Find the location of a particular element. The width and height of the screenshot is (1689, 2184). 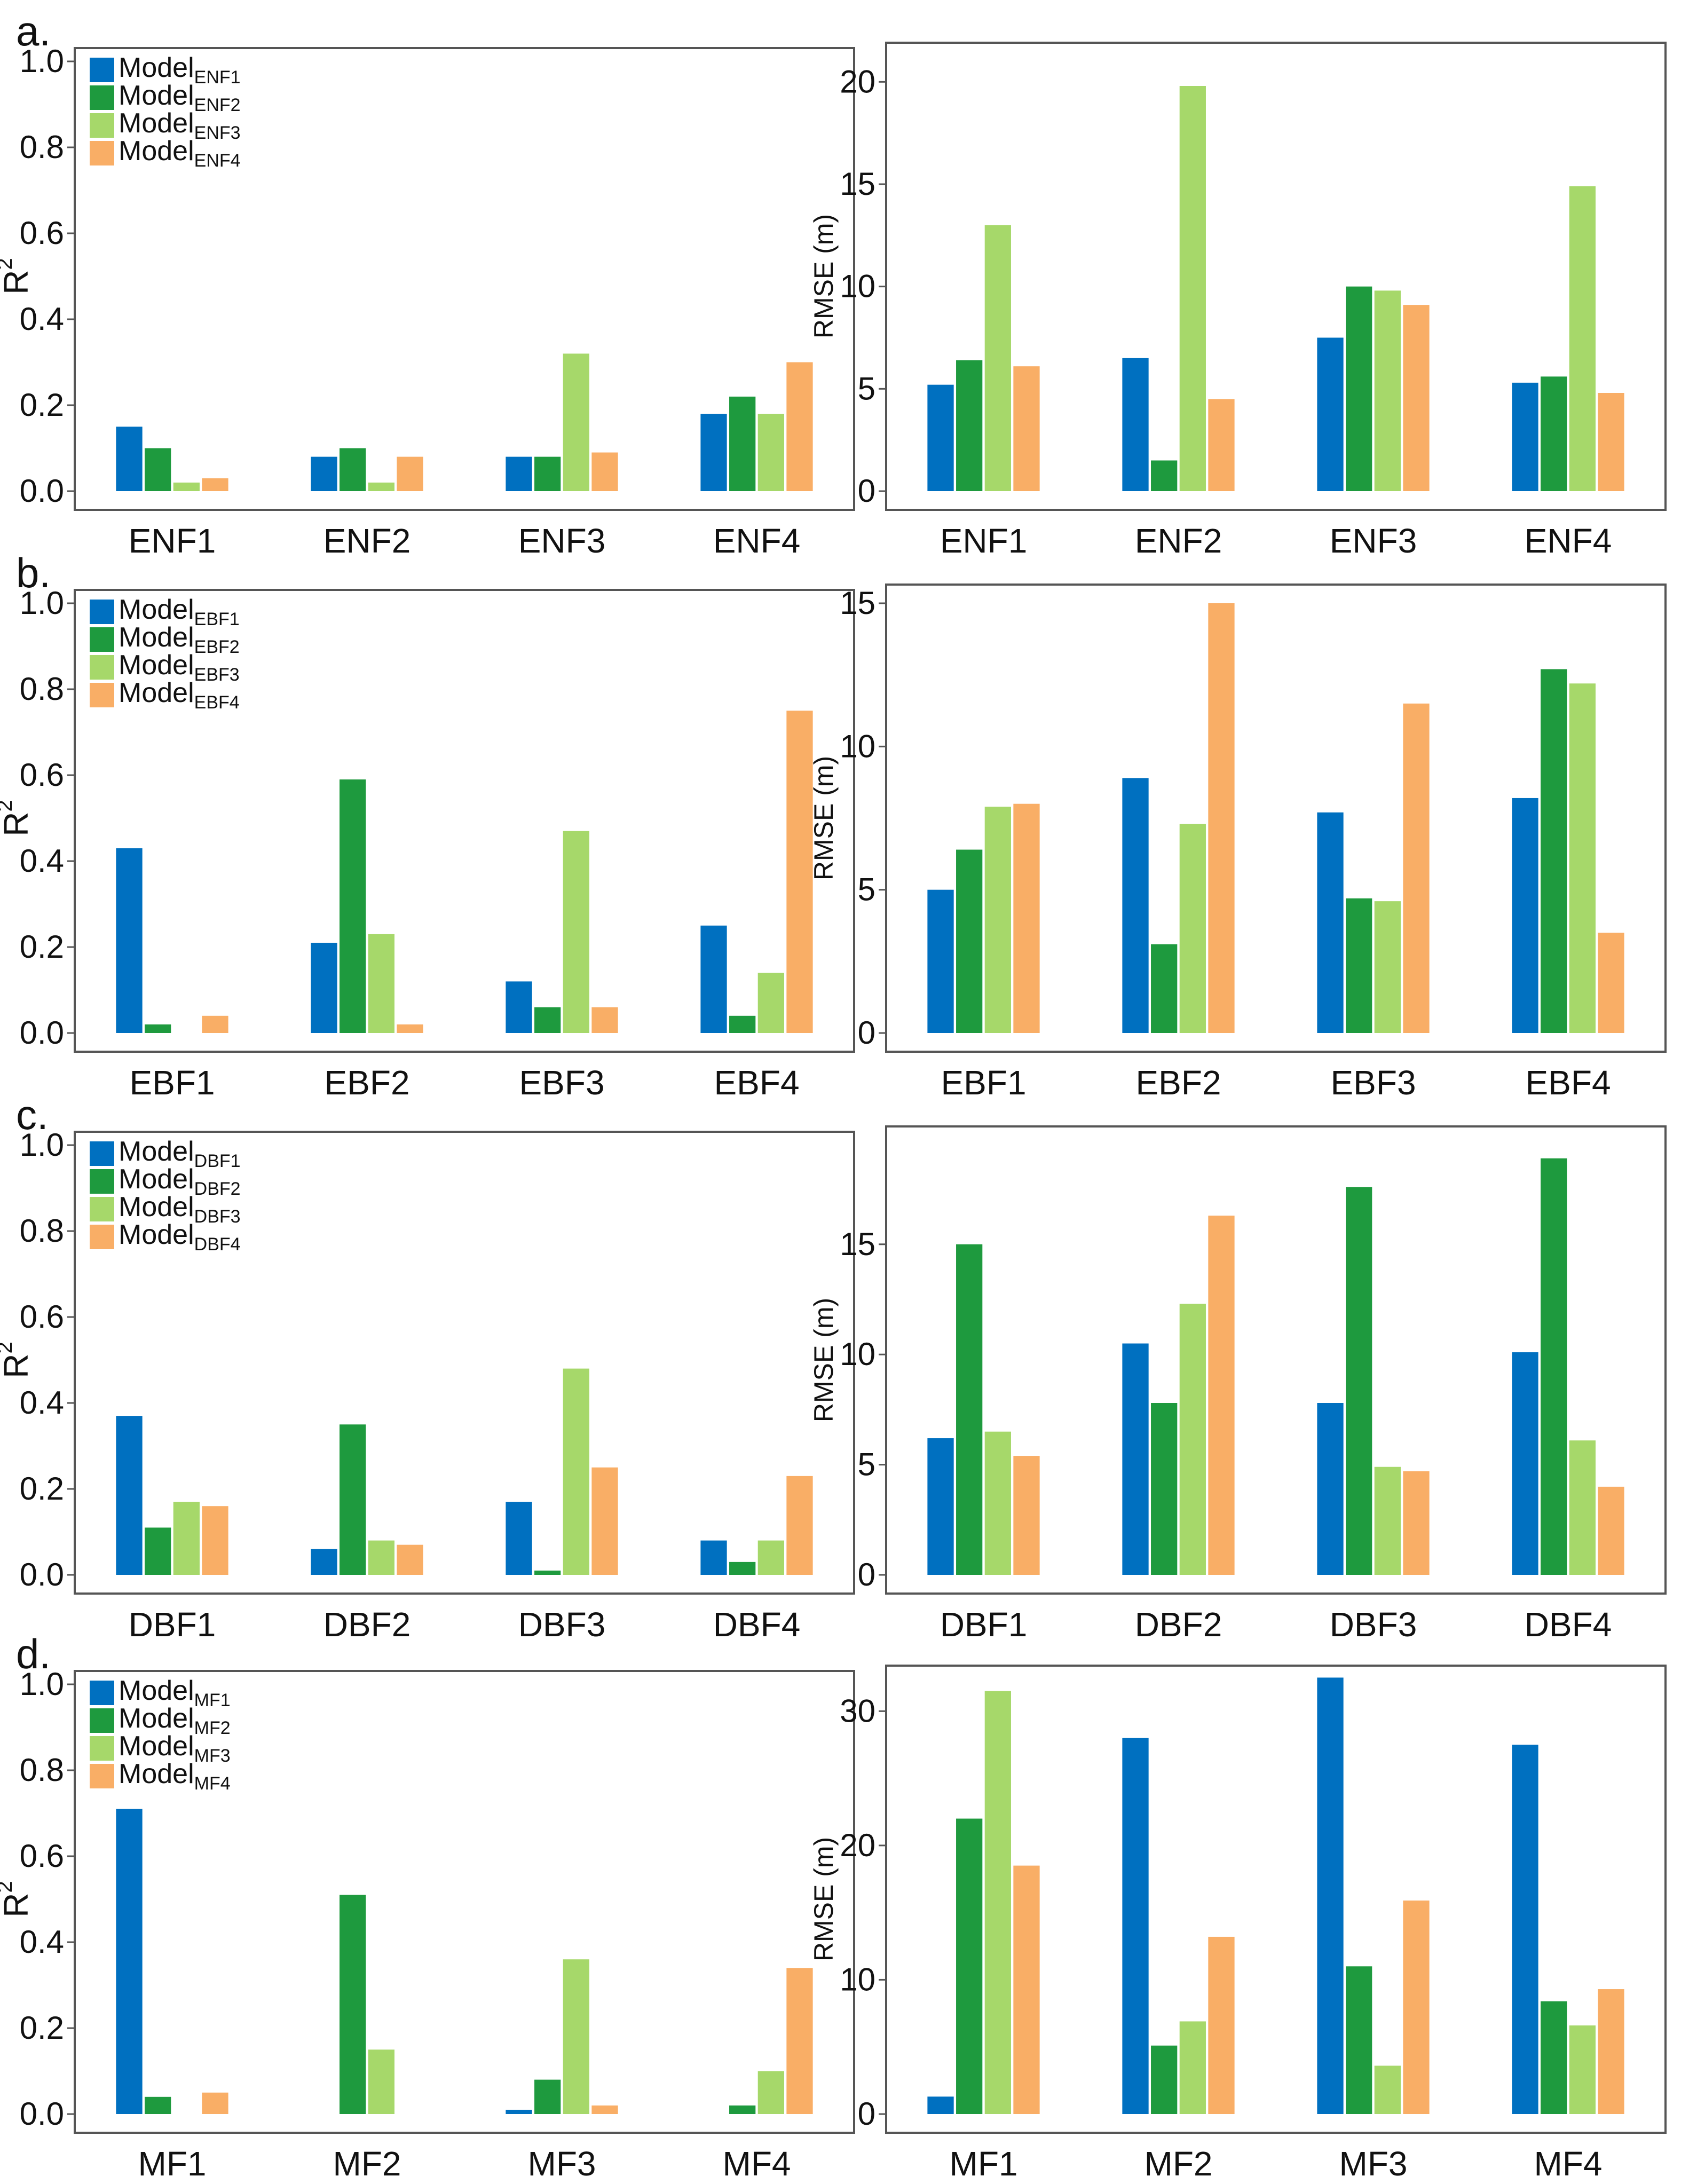

bar-ModelMF1-MF4 is located at coordinates (1525, 1929).